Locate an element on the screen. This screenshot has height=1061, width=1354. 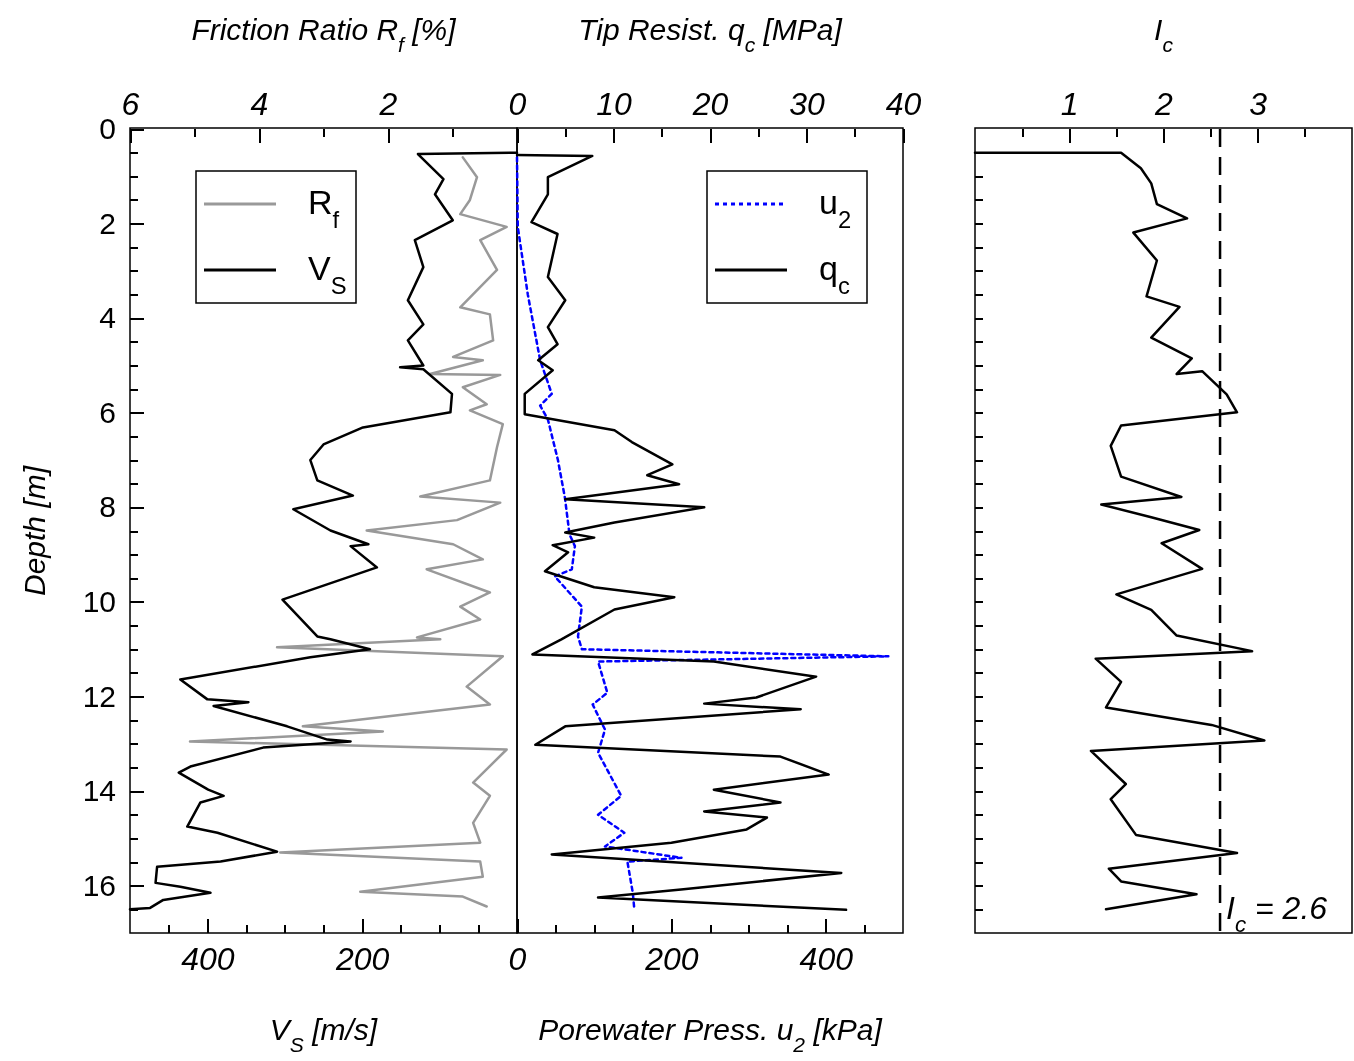
x2-axis-title: Friction Ratio R$_{f}$ [%] is located at coordinates (324, 34).